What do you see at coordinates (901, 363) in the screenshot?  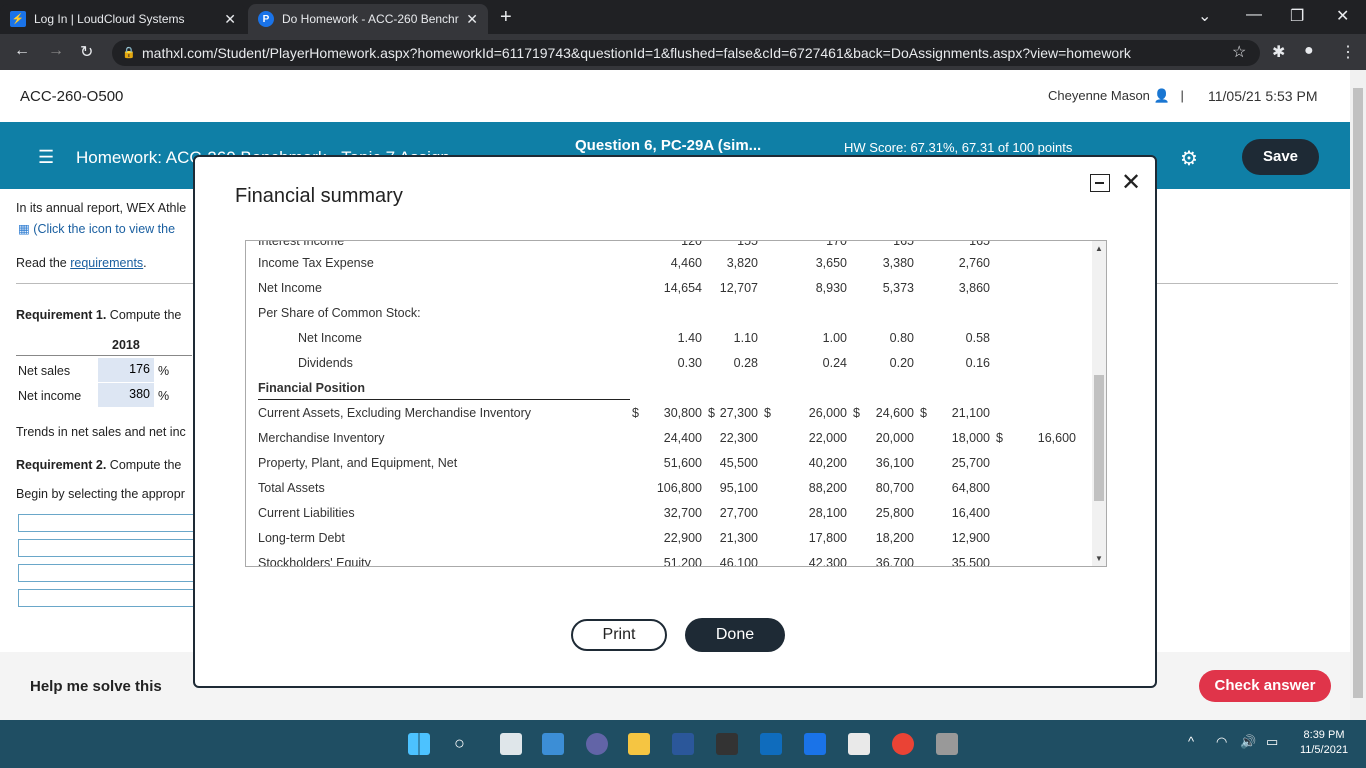 I see `table-cell: 0.20` at bounding box center [901, 363].